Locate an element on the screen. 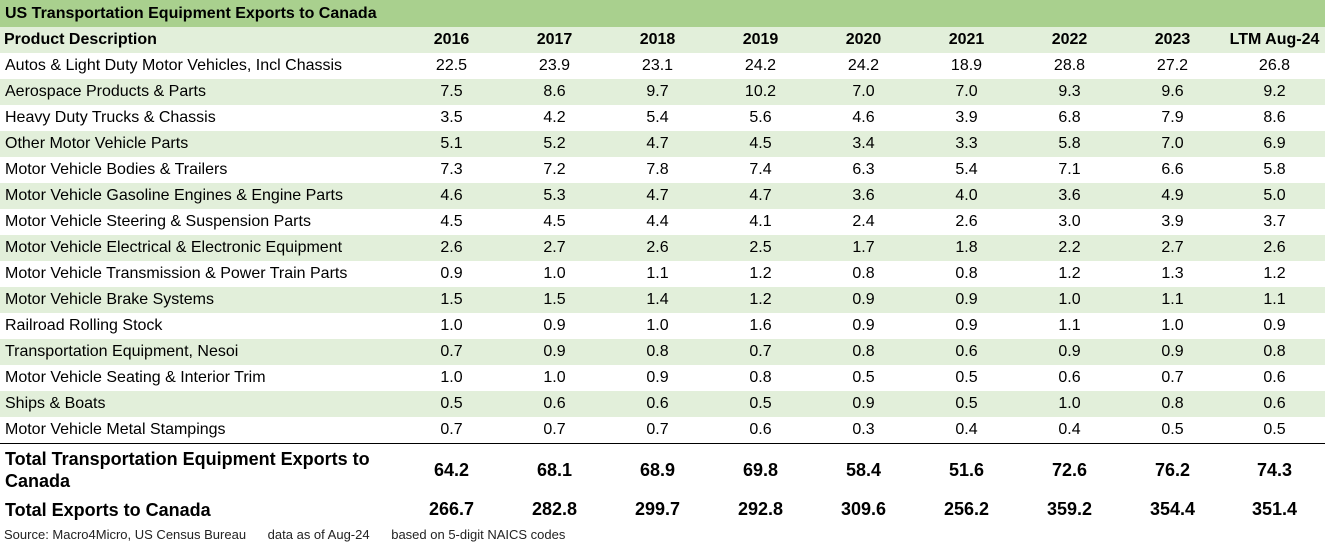 The image size is (1325, 544). value-cell: 24.2 is located at coordinates (863, 65).